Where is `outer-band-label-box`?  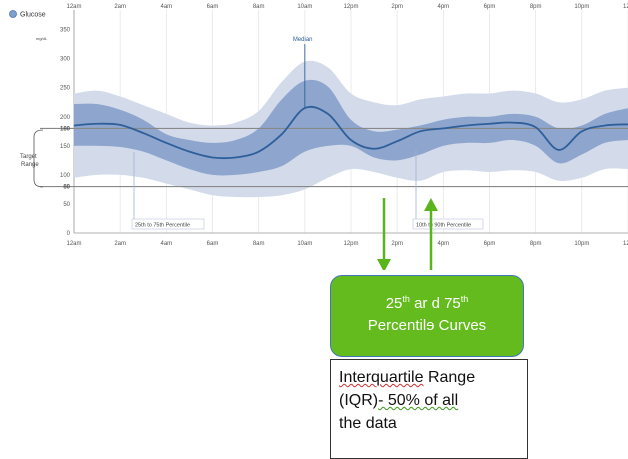
outer-band-label-box is located at coordinates (448, 224).